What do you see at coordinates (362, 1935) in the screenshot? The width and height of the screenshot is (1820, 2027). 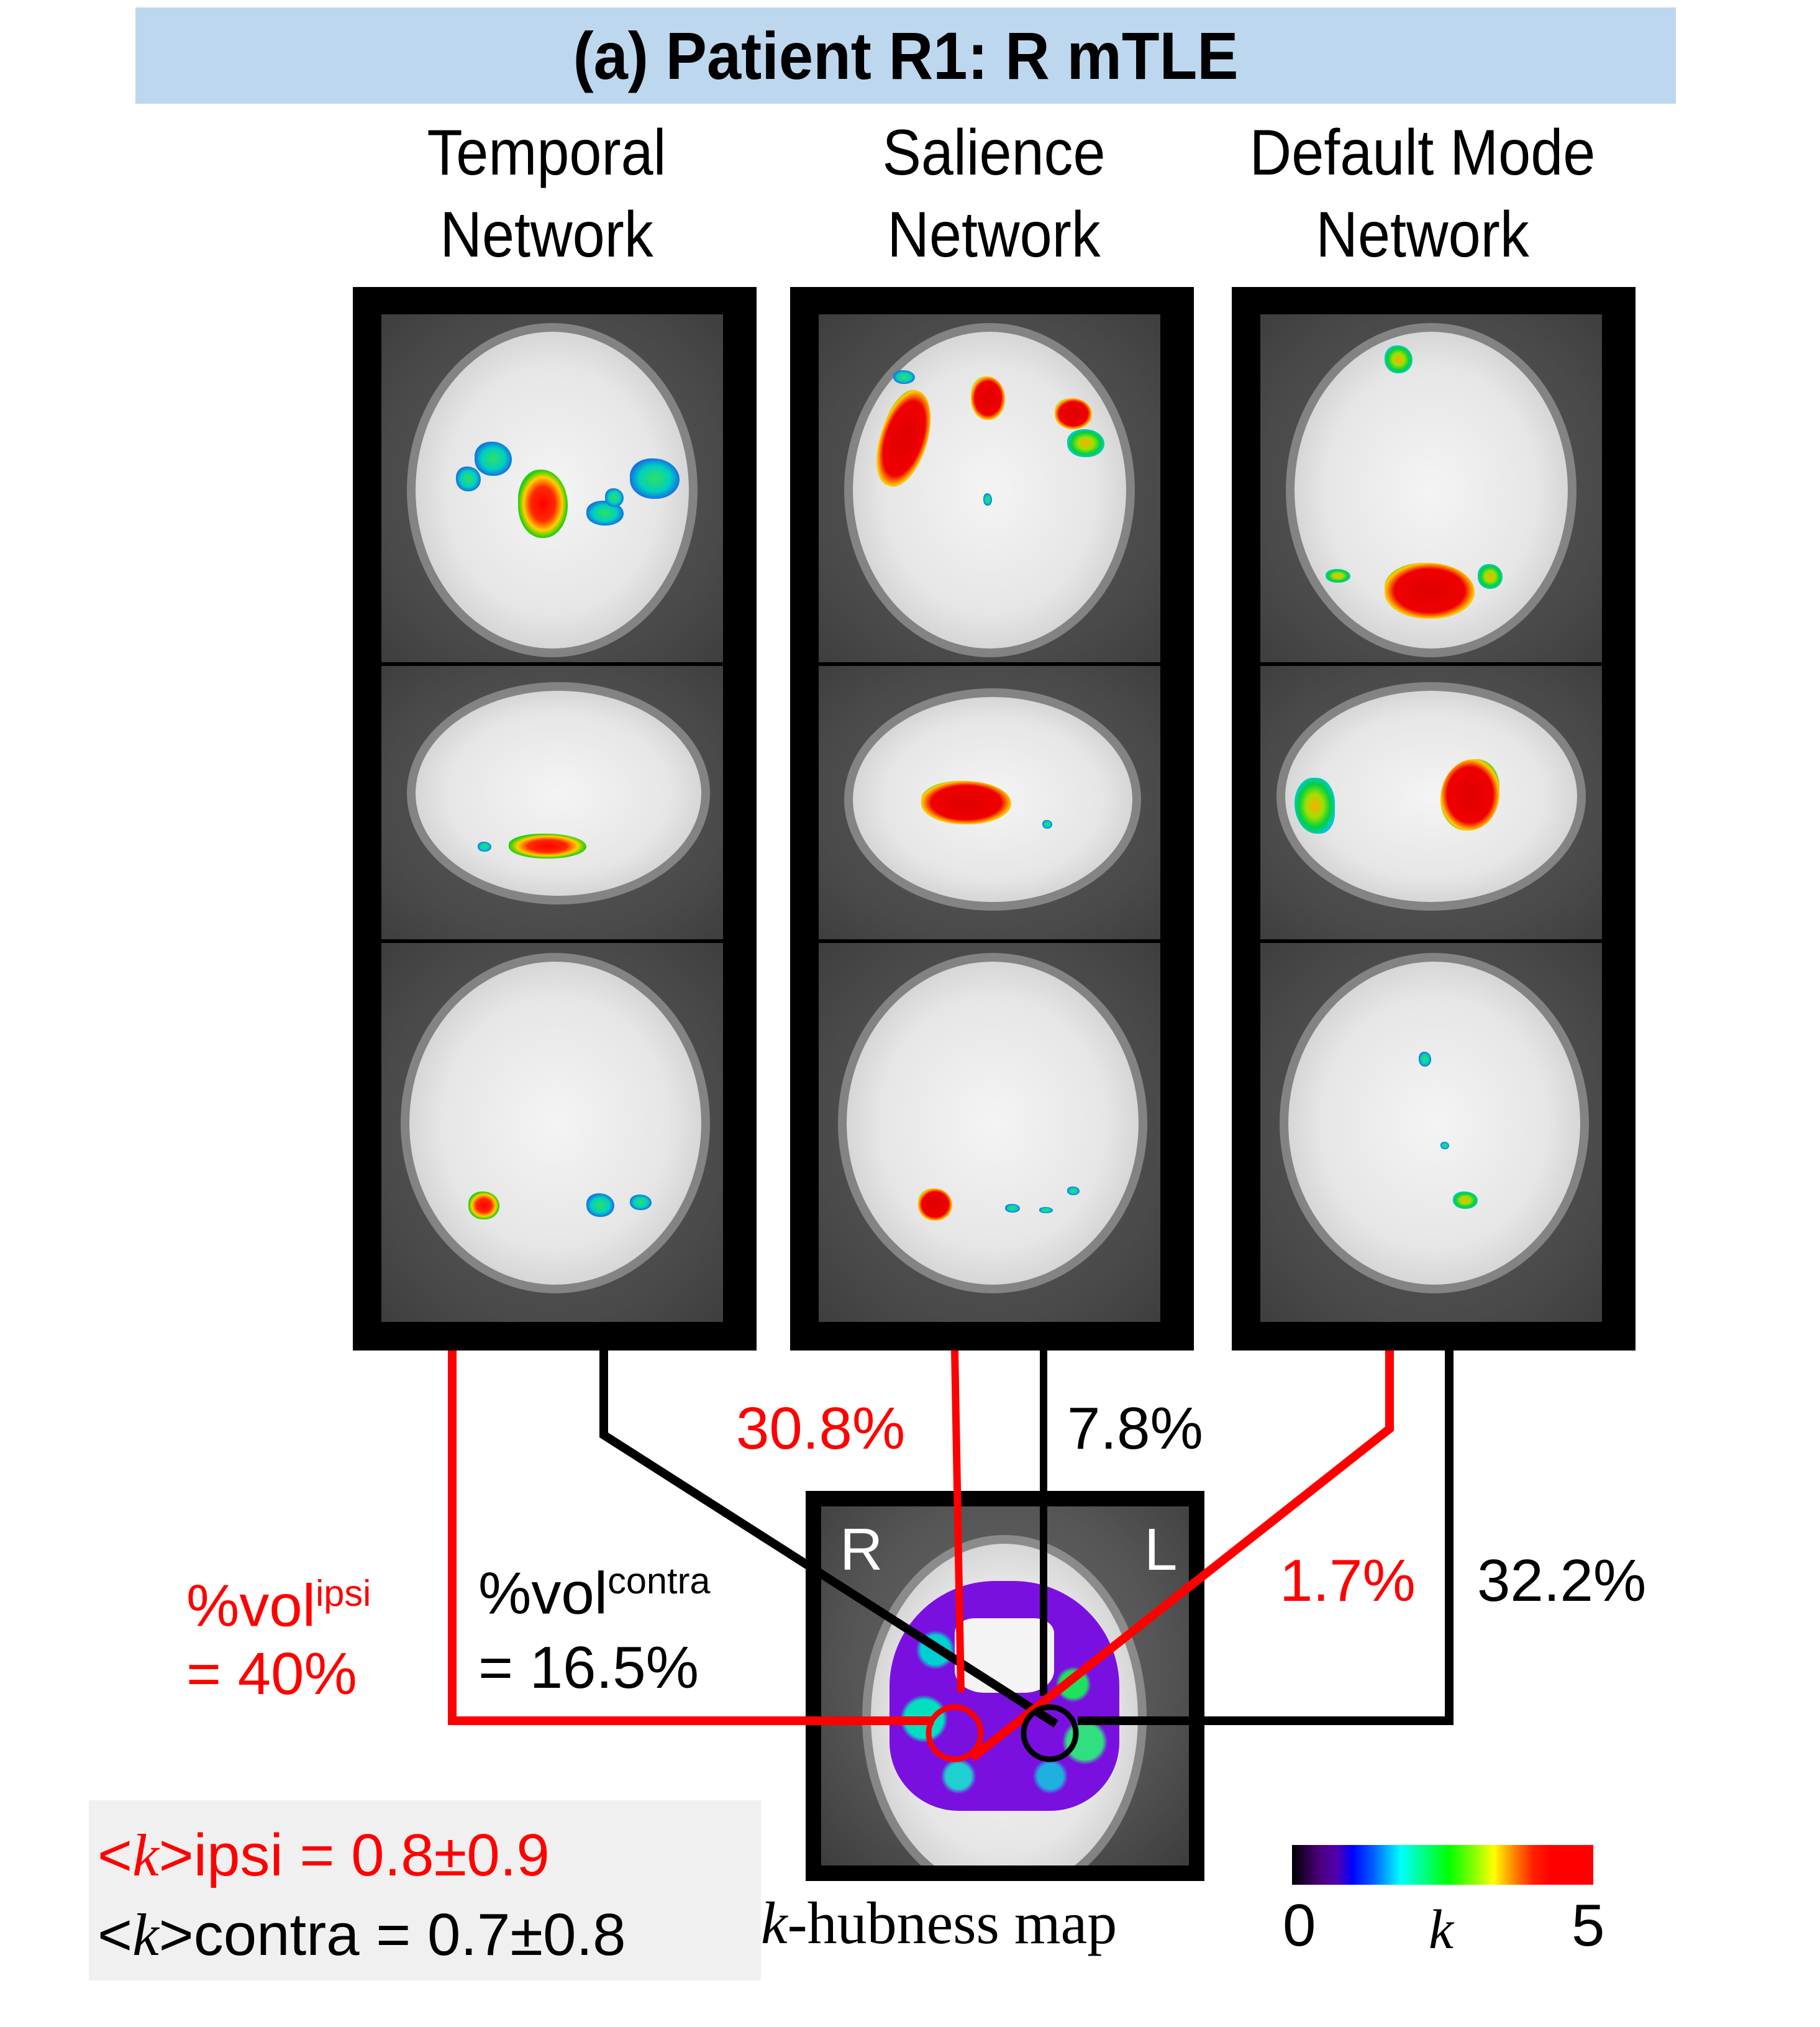 I see `mean-k-contra: <k>contra = 0.7±0.8` at bounding box center [362, 1935].